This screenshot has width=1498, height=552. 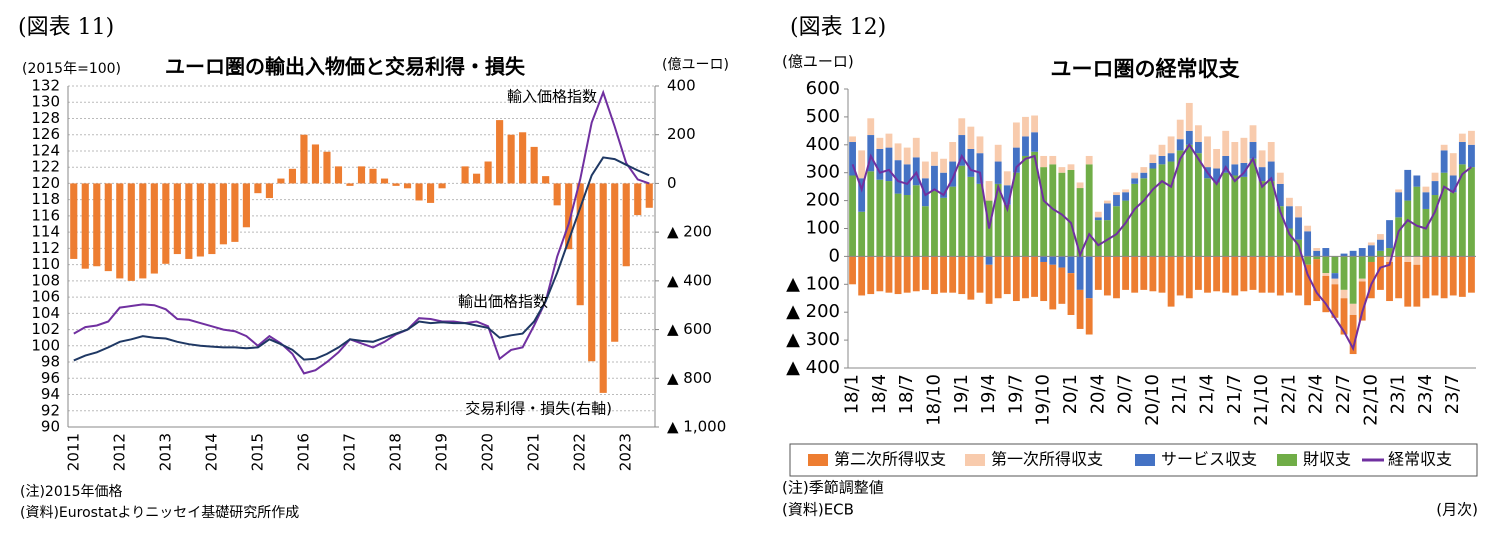 What do you see at coordinates (1316, 394) in the screenshot?
I see `x-tick-label: 22/4` at bounding box center [1316, 394].